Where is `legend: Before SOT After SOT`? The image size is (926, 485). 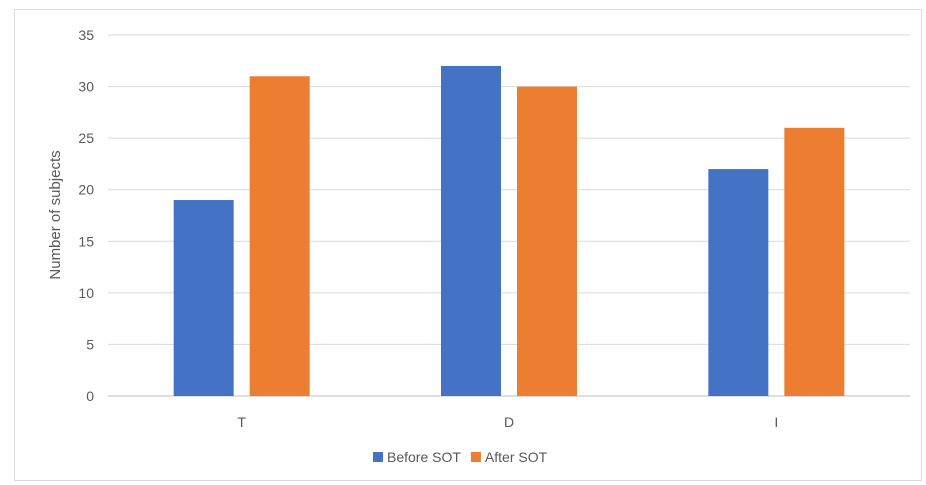 legend: Before SOT After SOT is located at coordinates (460, 457).